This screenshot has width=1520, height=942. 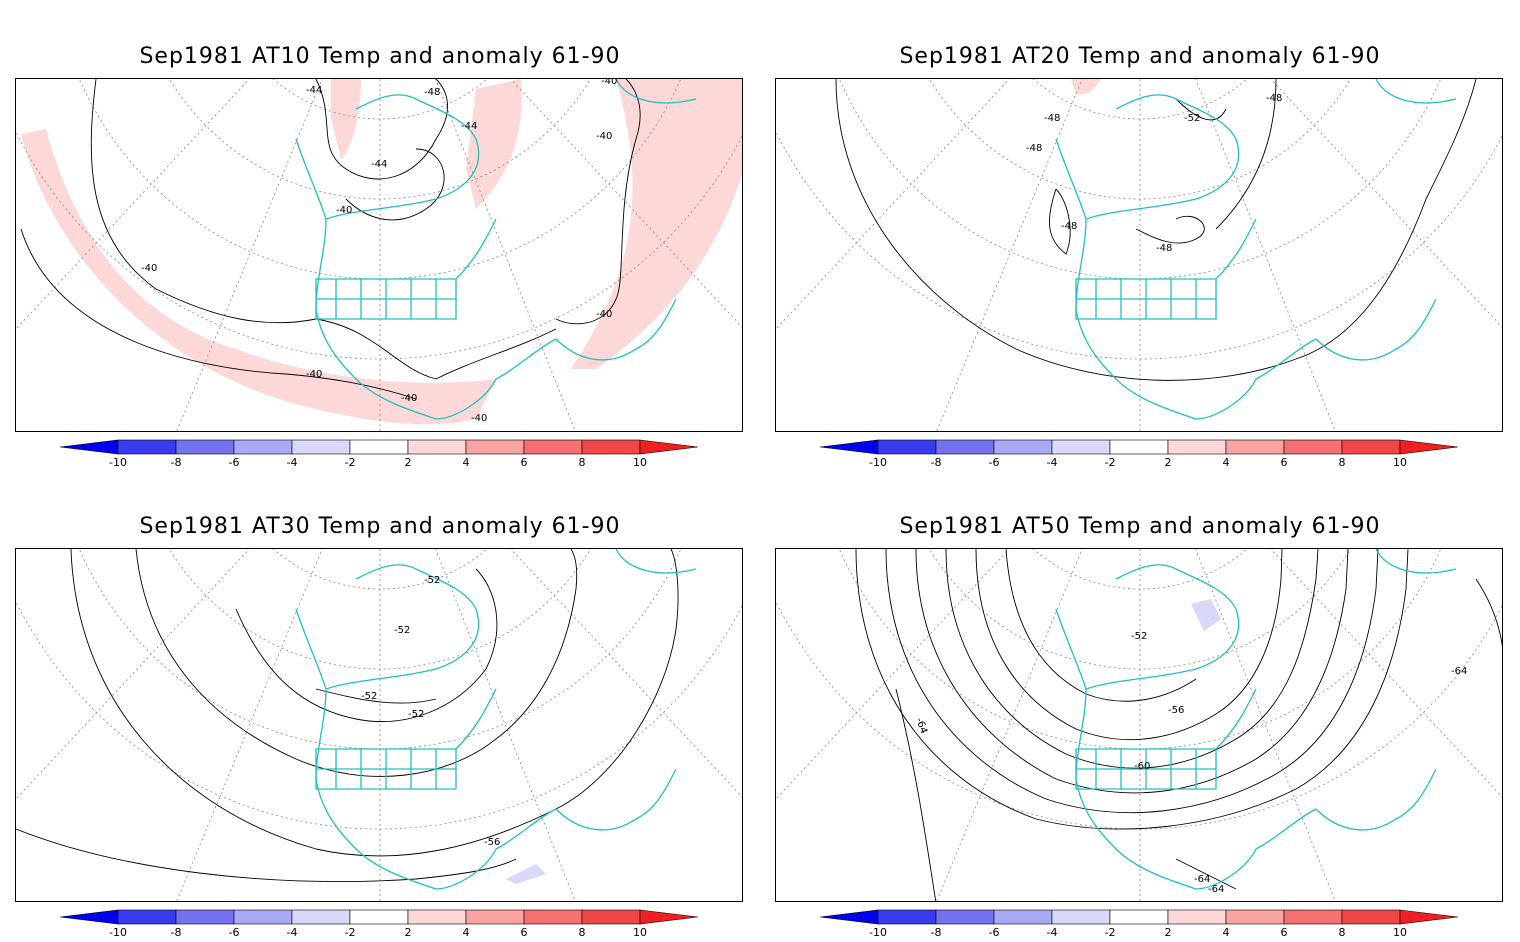 I want to click on contour-labels: -52 -52 -52 -52 -56, so click(x=430, y=711).